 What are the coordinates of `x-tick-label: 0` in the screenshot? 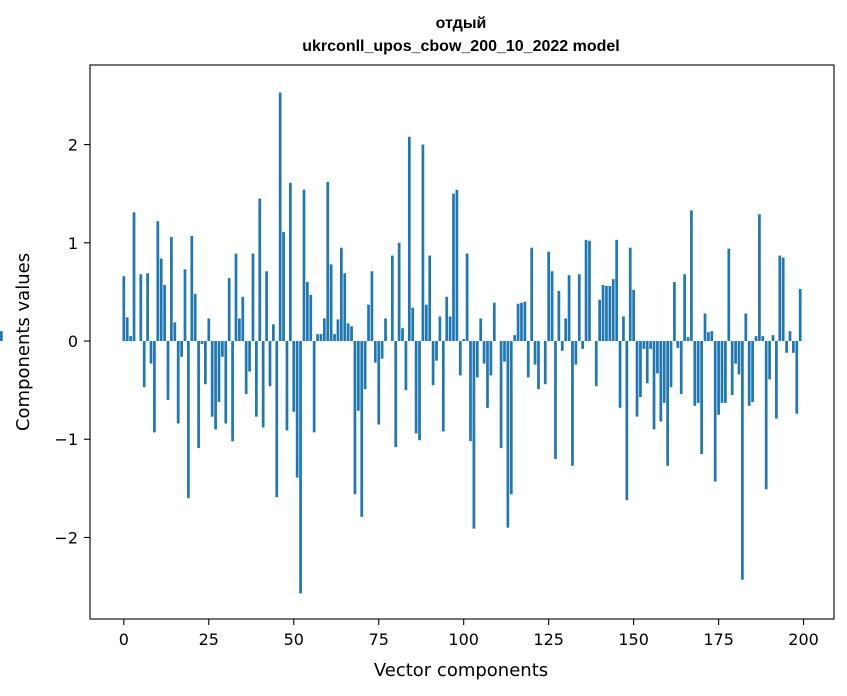 It's located at (124, 639).